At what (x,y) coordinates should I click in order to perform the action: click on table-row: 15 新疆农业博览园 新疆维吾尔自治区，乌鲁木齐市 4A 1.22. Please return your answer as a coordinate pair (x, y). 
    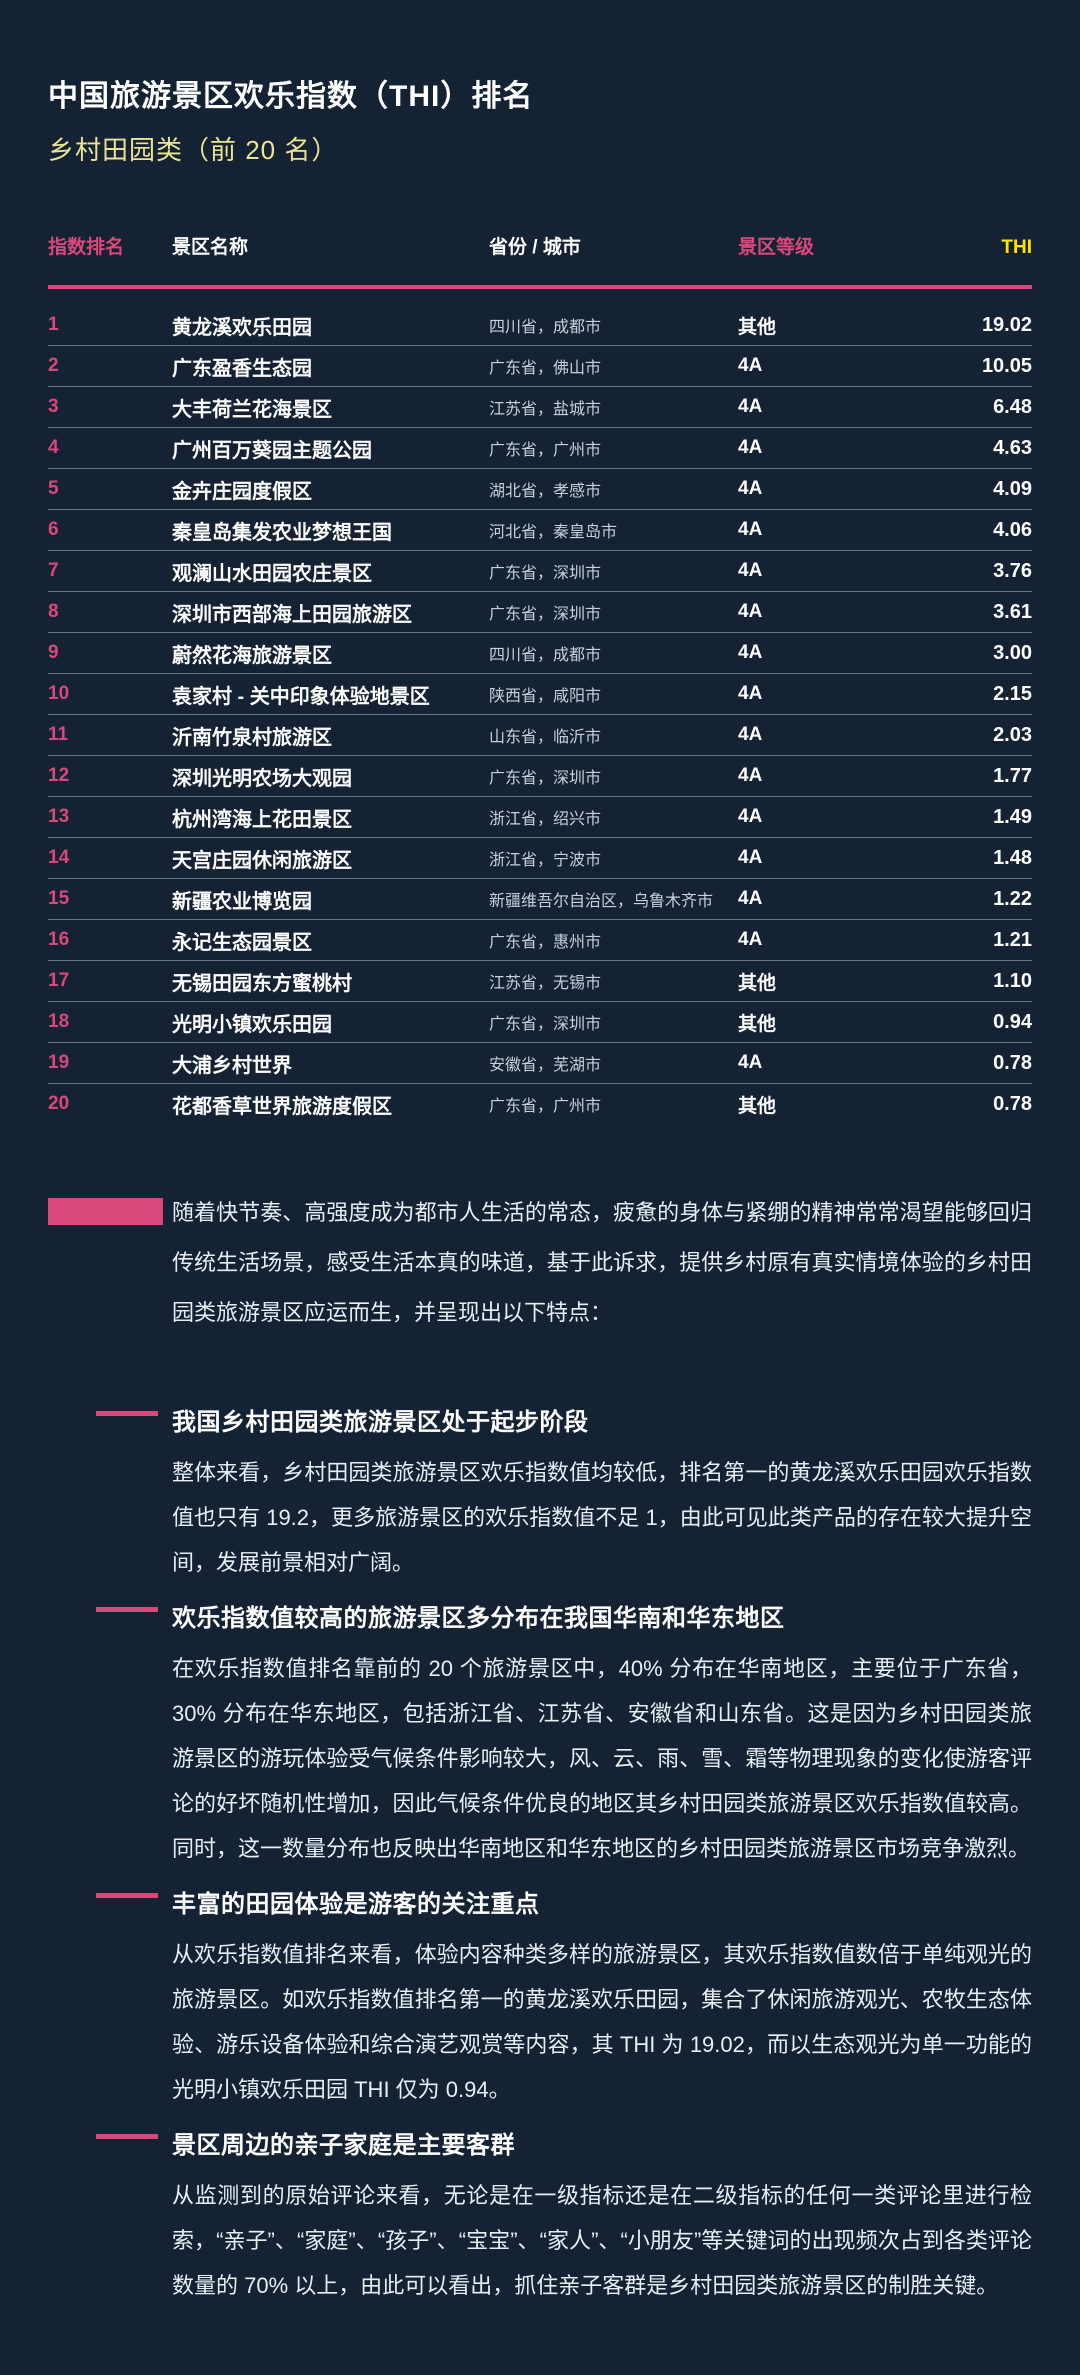
    Looking at the image, I should click on (540, 899).